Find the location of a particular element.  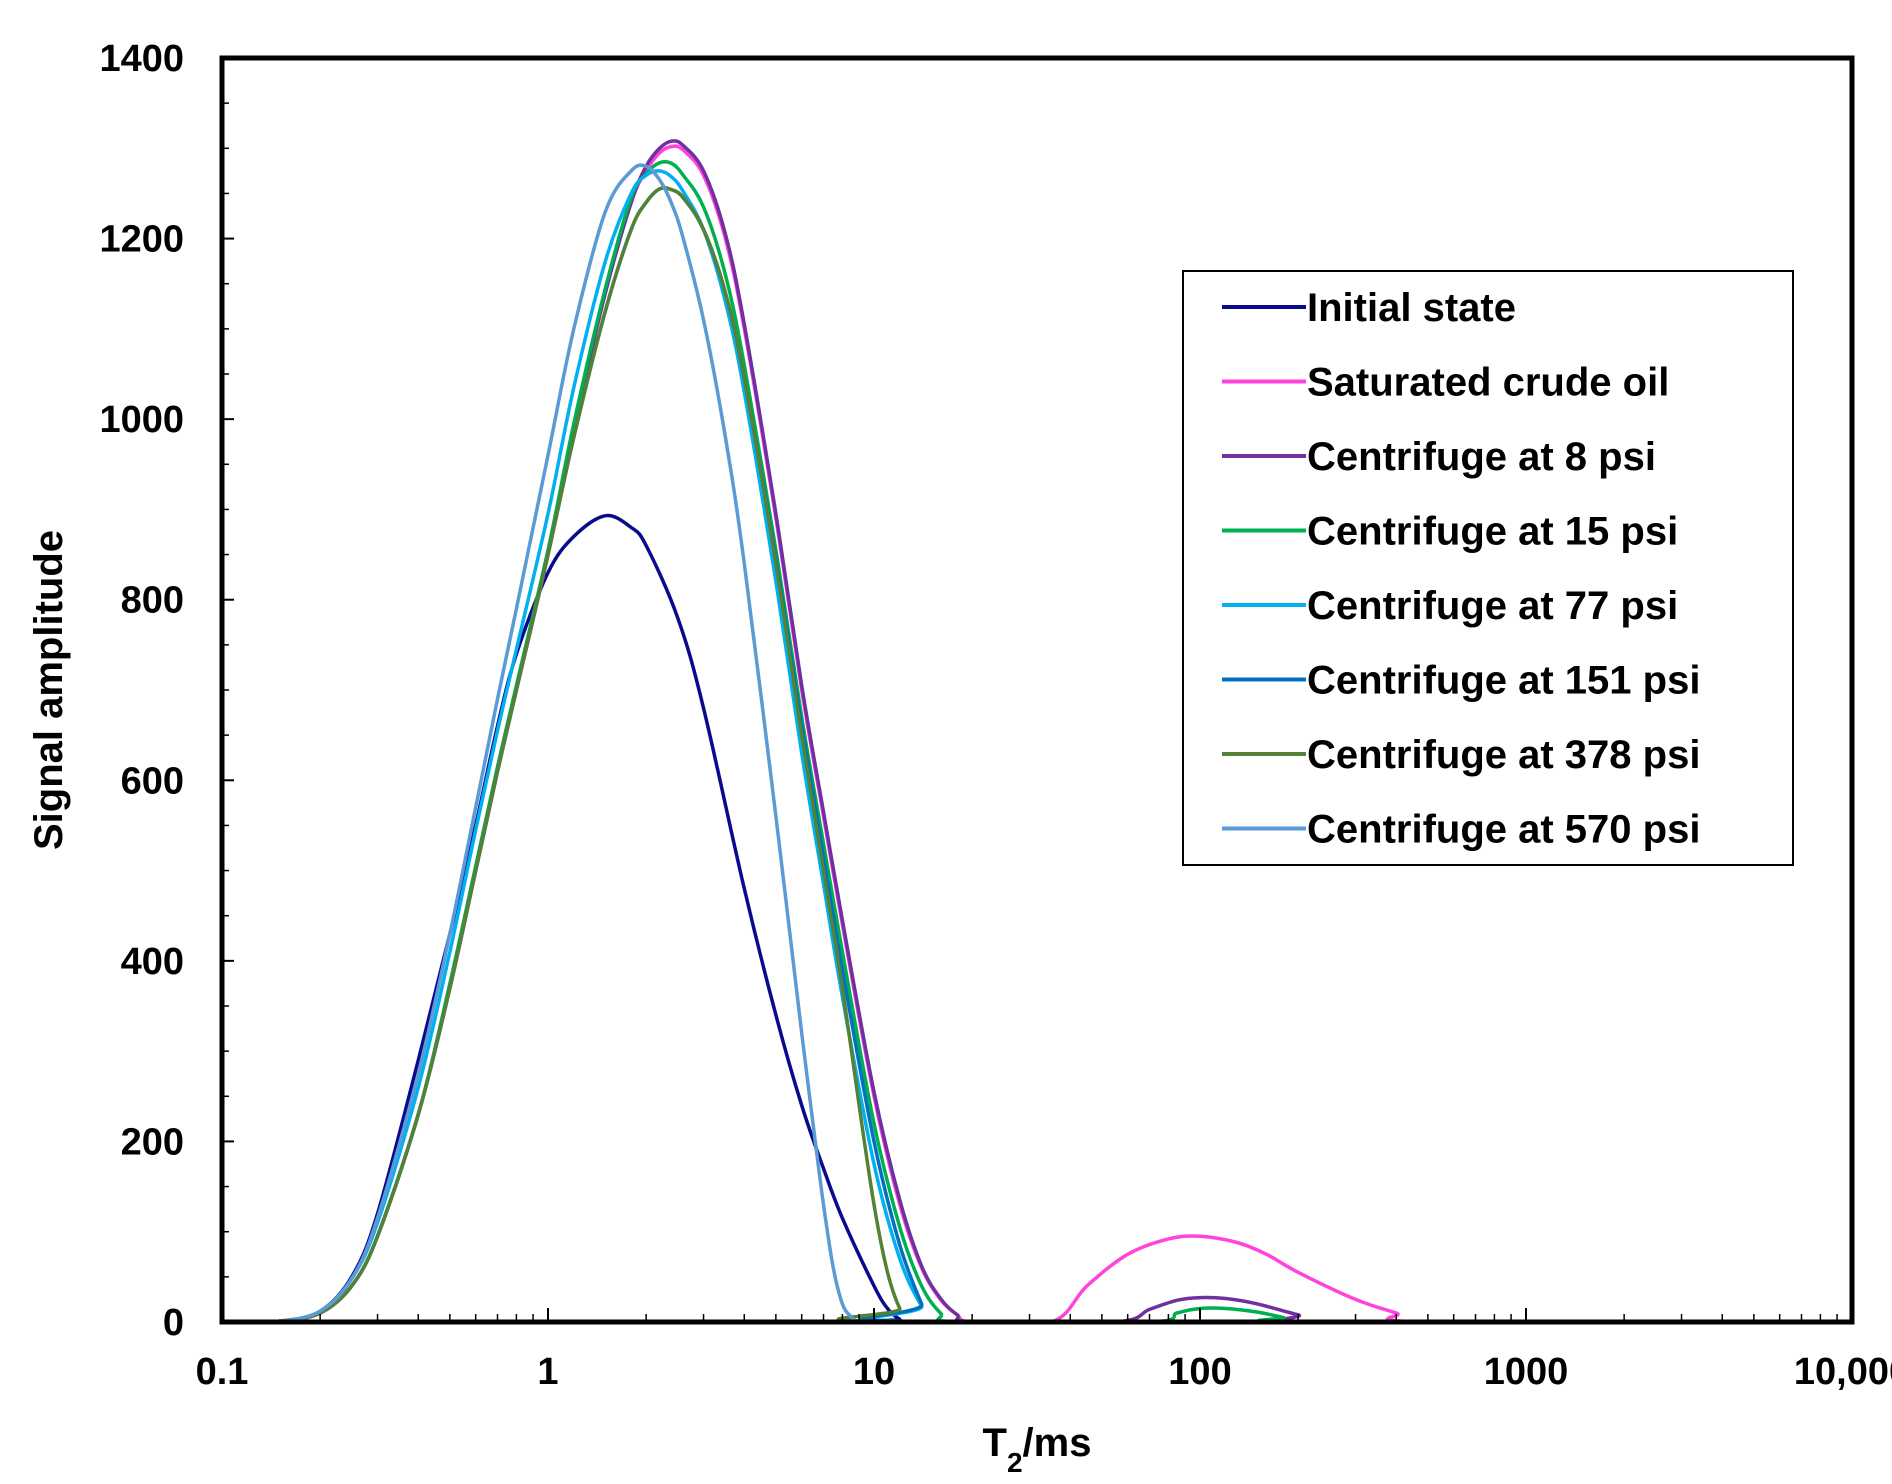

y-tick-label: 1400 is located at coordinates (141, 59).